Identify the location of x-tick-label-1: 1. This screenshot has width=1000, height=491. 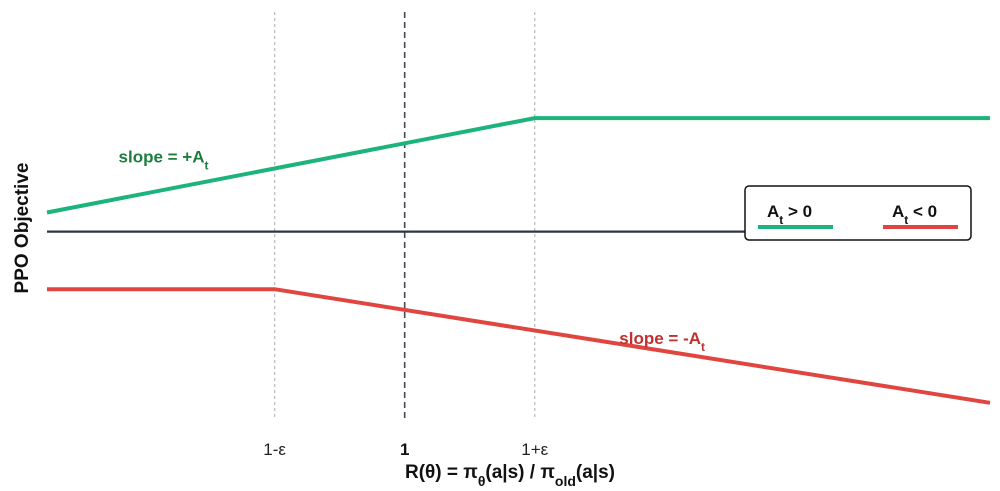
(404, 449).